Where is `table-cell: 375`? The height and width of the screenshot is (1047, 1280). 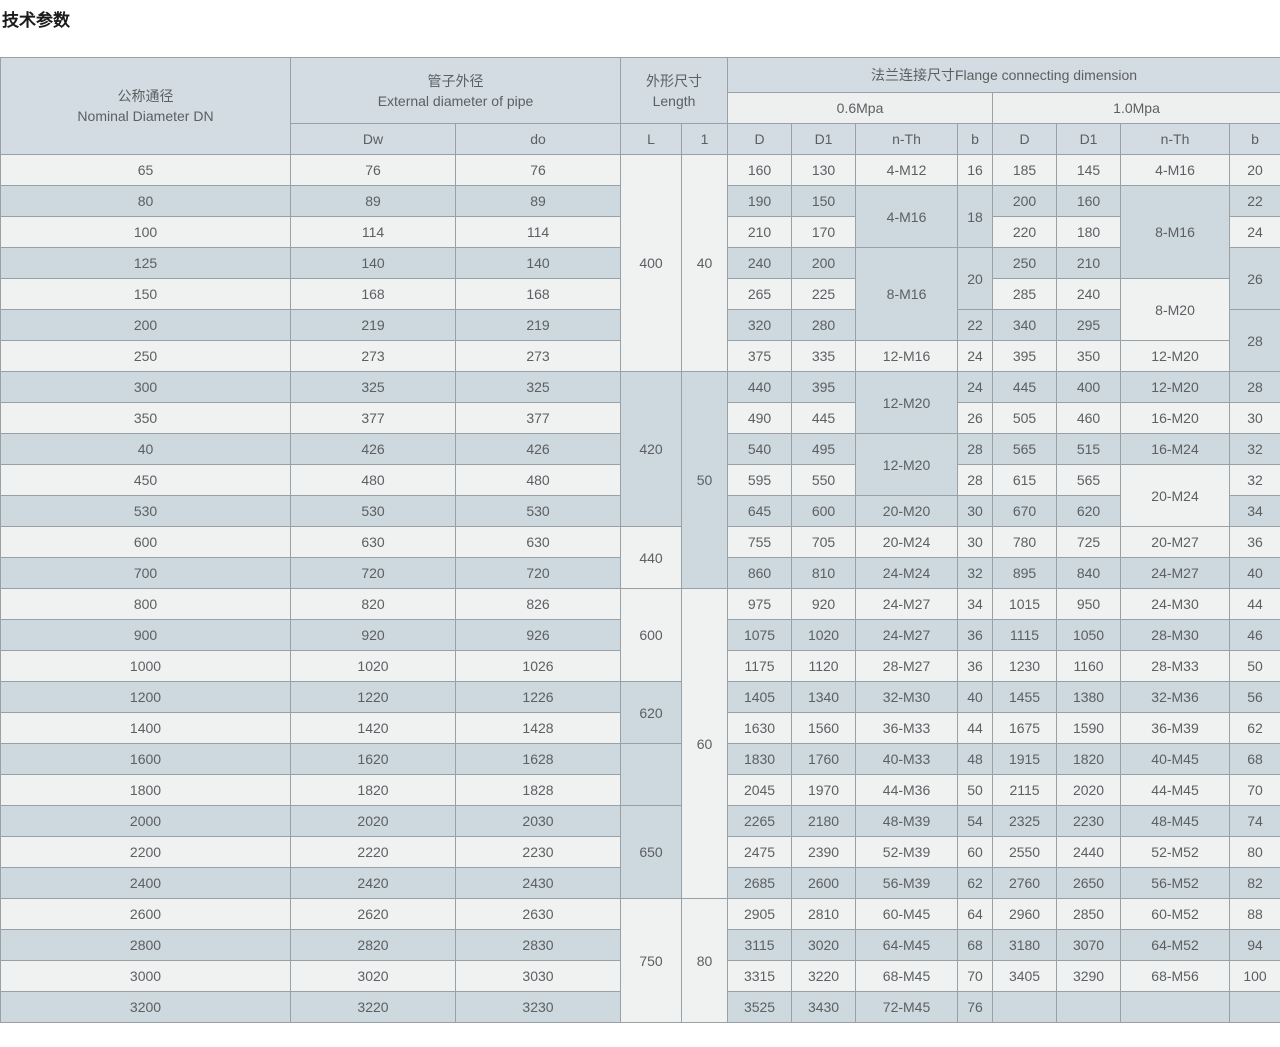 table-cell: 375 is located at coordinates (760, 356).